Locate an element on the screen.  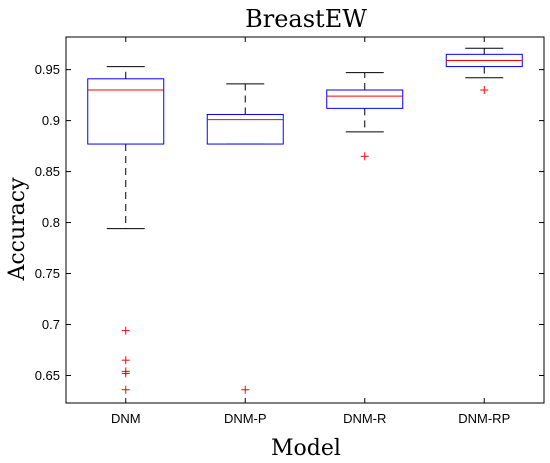
x-tick-label: DNM-R is located at coordinates (364, 418).